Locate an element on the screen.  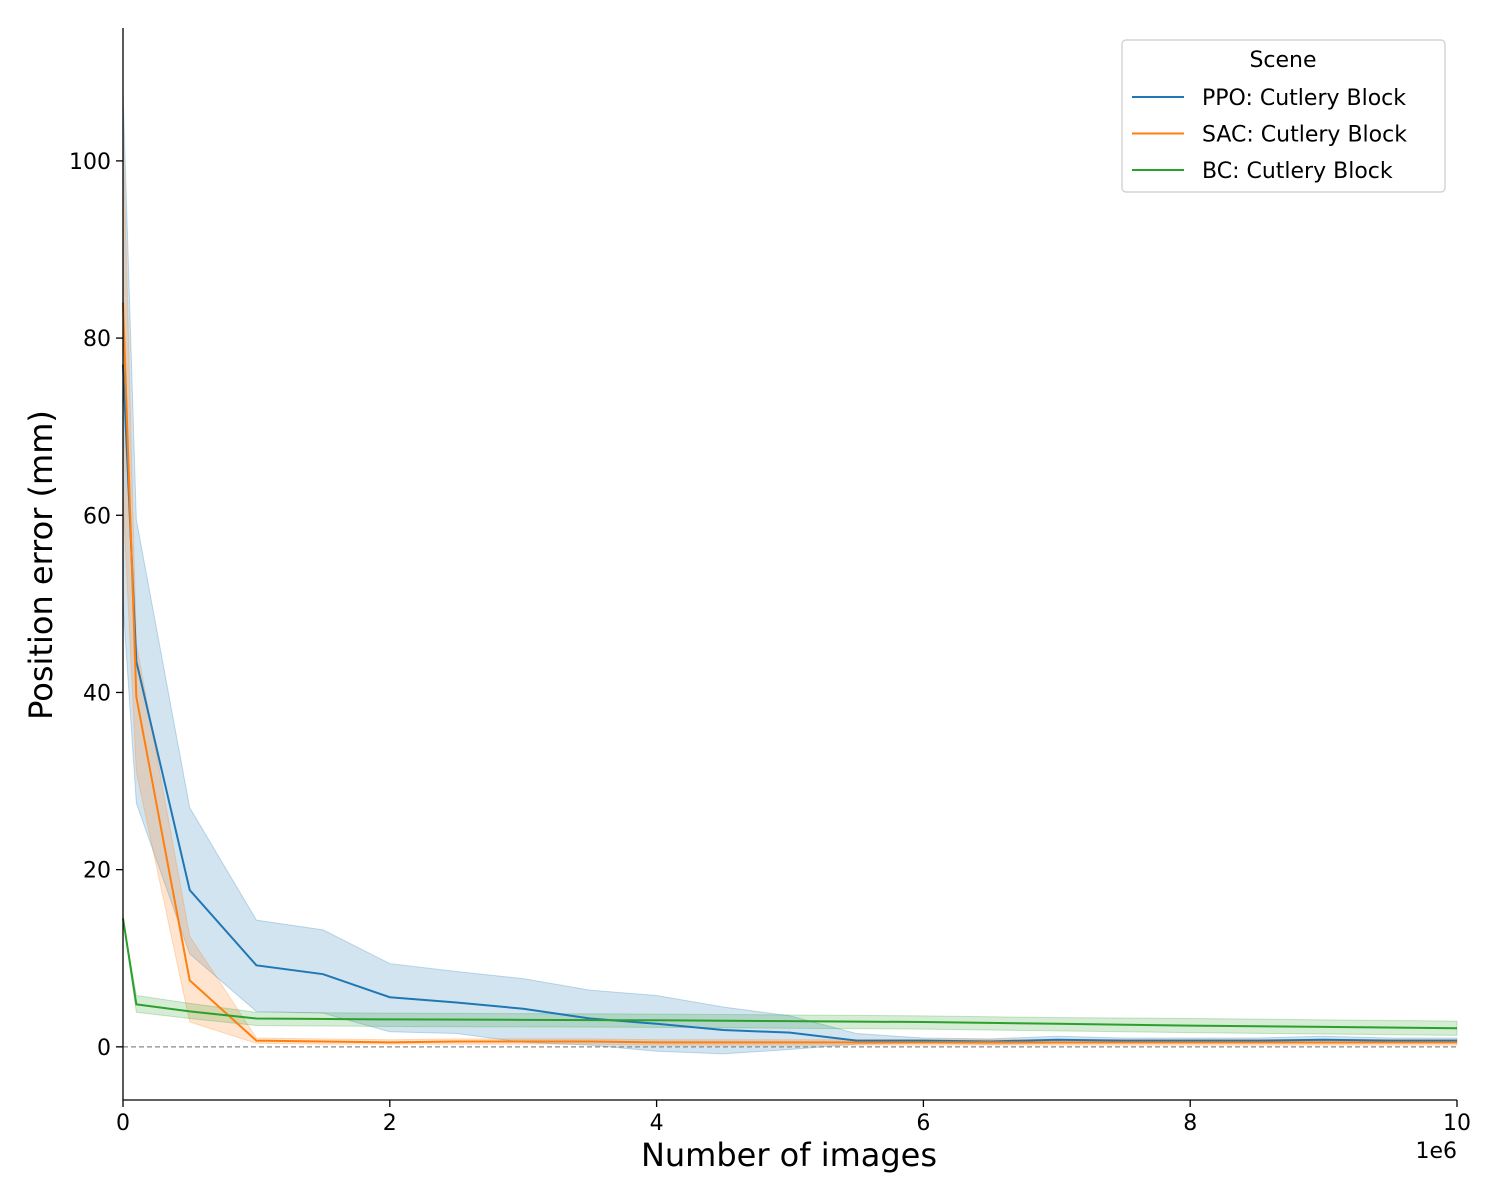
legend-label-bc: BC: Cutlery Block is located at coordinates (1297, 171).